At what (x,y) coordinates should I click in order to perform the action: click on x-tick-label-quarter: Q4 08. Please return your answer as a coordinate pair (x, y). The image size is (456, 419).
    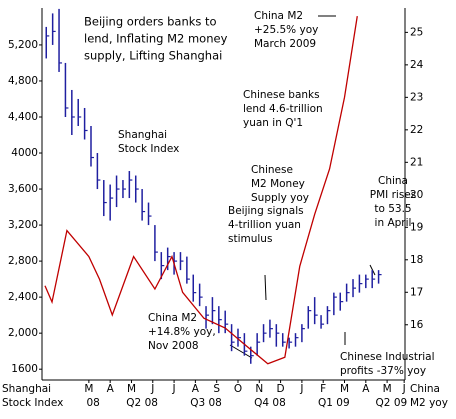
    Looking at the image, I should click on (270, 403).